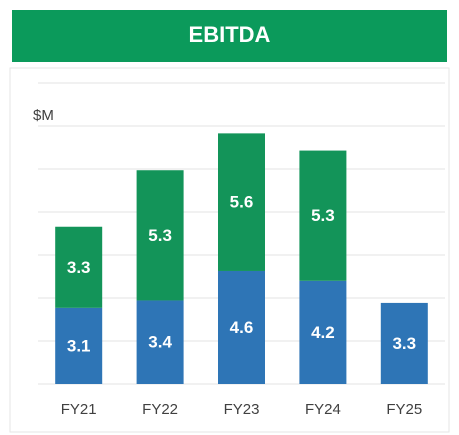 This screenshot has width=459, height=435. Describe the element at coordinates (160, 409) in the screenshot. I see `x-tick-label: FY22` at that location.